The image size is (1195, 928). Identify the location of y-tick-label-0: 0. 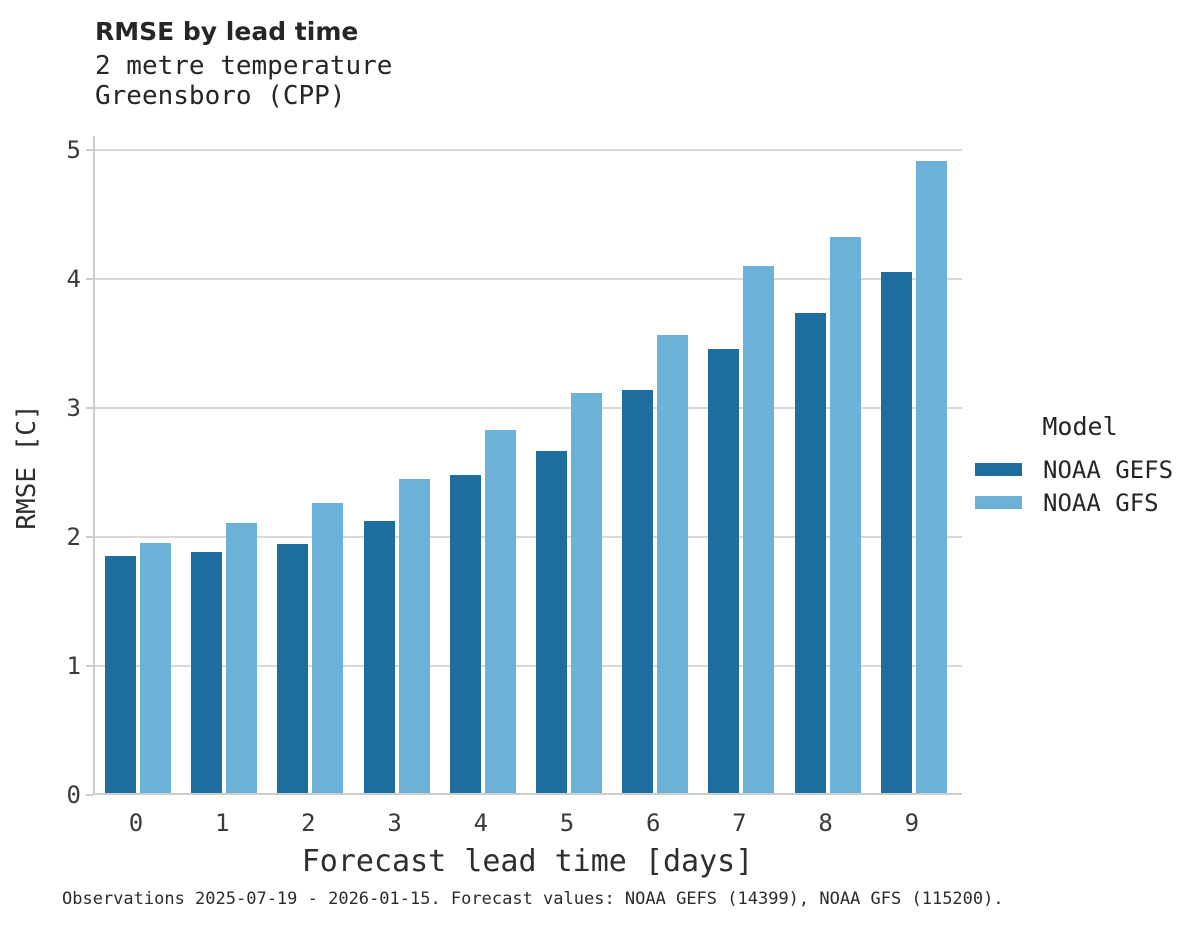
(73, 795).